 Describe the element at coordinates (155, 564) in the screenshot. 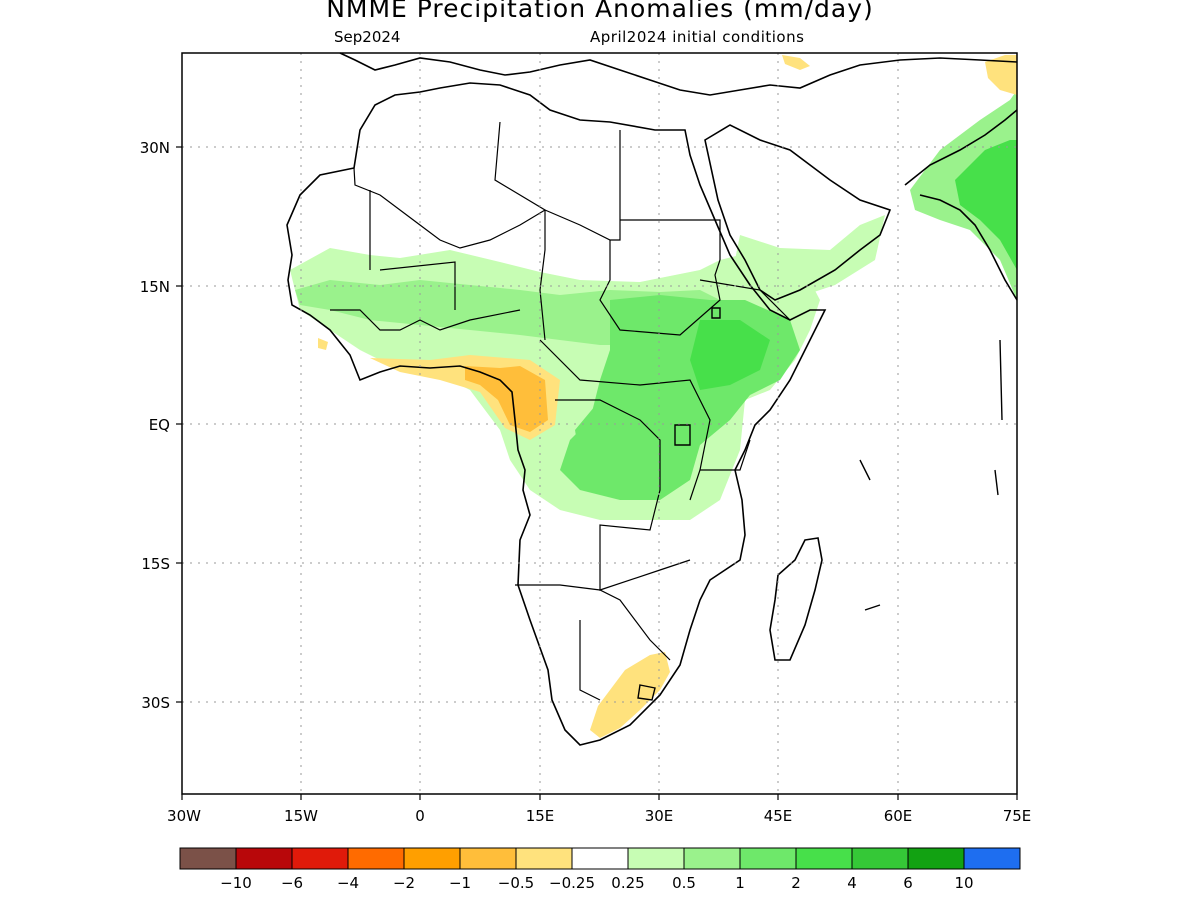

I see `lat-tick-label: 15S` at that location.